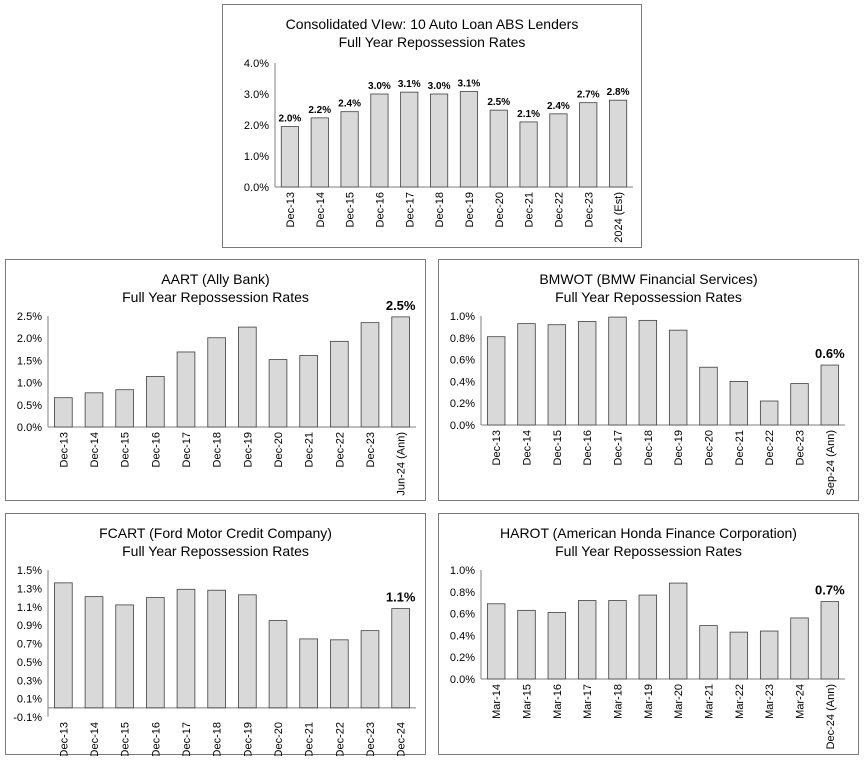 This screenshot has height=760, width=864. I want to click on data-label: 2.8%, so click(618, 92).